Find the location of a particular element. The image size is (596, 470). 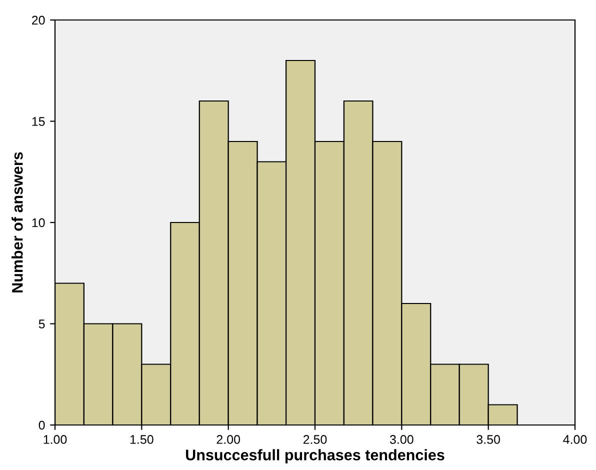

x-tick-label: 2.00 is located at coordinates (228, 439).